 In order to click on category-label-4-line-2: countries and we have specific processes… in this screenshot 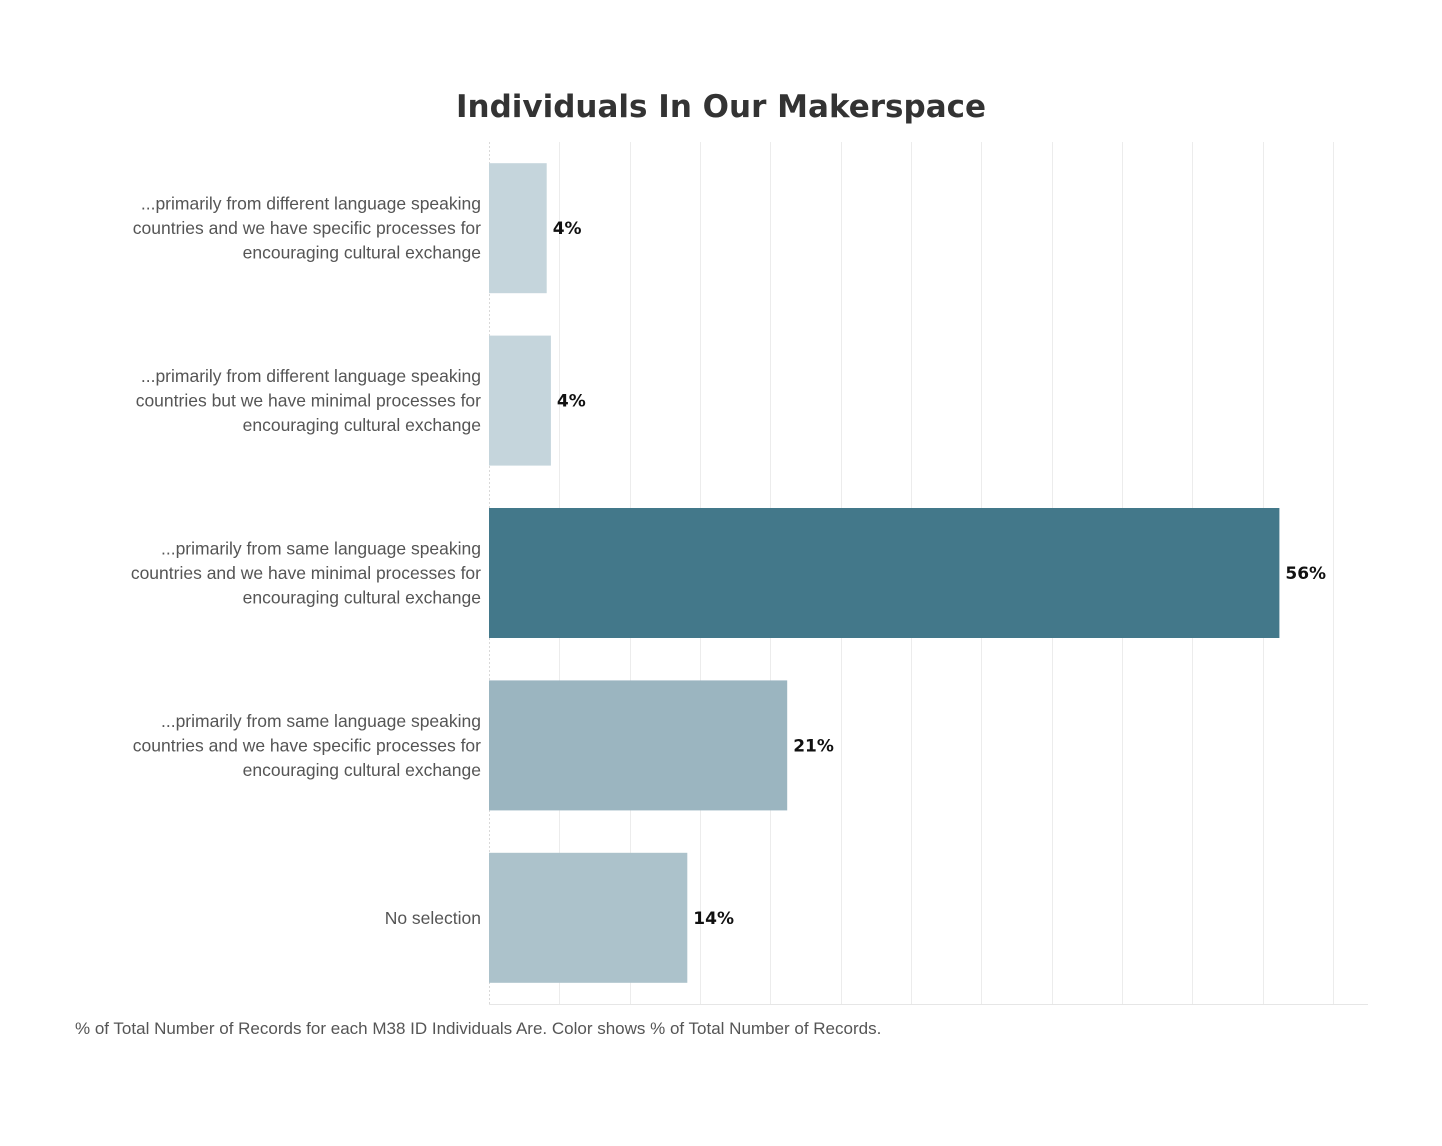, I will do `click(307, 745)`.